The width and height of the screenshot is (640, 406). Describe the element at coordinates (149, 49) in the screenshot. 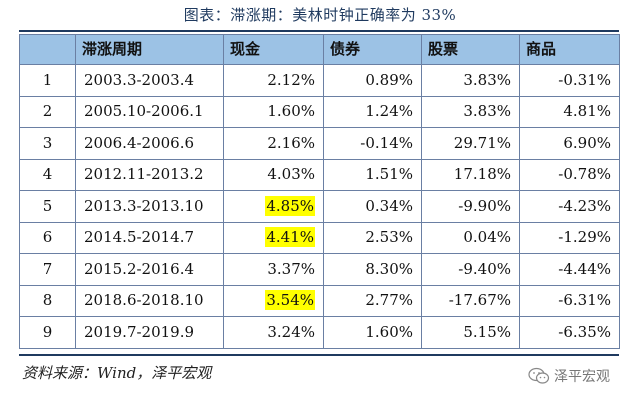

I see `header-period: 滞涨周期` at that location.